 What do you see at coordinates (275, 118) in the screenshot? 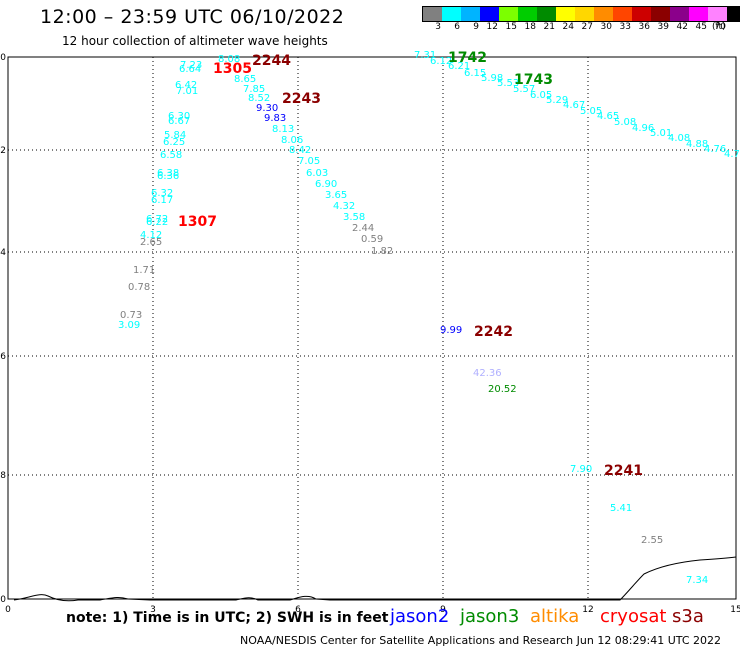
I see `swh-value: 9.83` at bounding box center [275, 118].